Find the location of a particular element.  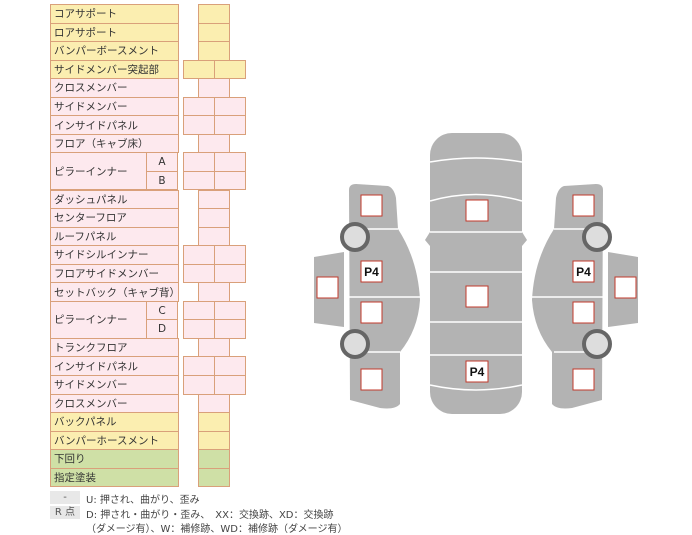

input-cell is located at coordinates (214, 477).